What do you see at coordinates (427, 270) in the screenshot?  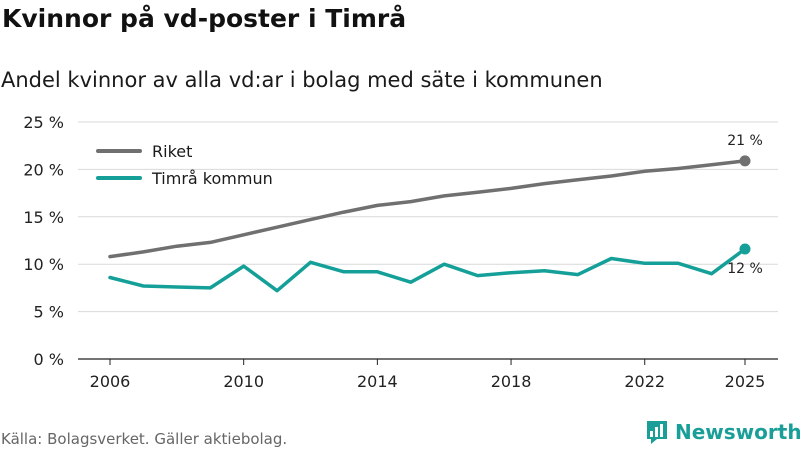 I see `series-line-timra` at bounding box center [427, 270].